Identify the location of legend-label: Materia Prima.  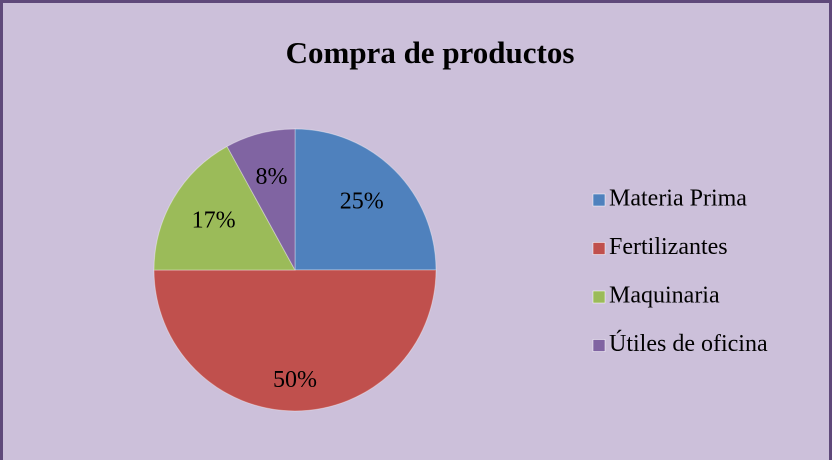
(678, 199).